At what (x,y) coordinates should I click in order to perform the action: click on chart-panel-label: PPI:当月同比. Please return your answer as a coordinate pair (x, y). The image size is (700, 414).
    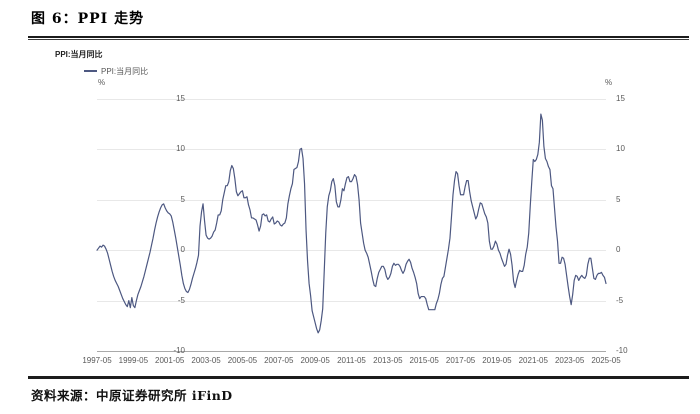
    Looking at the image, I should click on (79, 54).